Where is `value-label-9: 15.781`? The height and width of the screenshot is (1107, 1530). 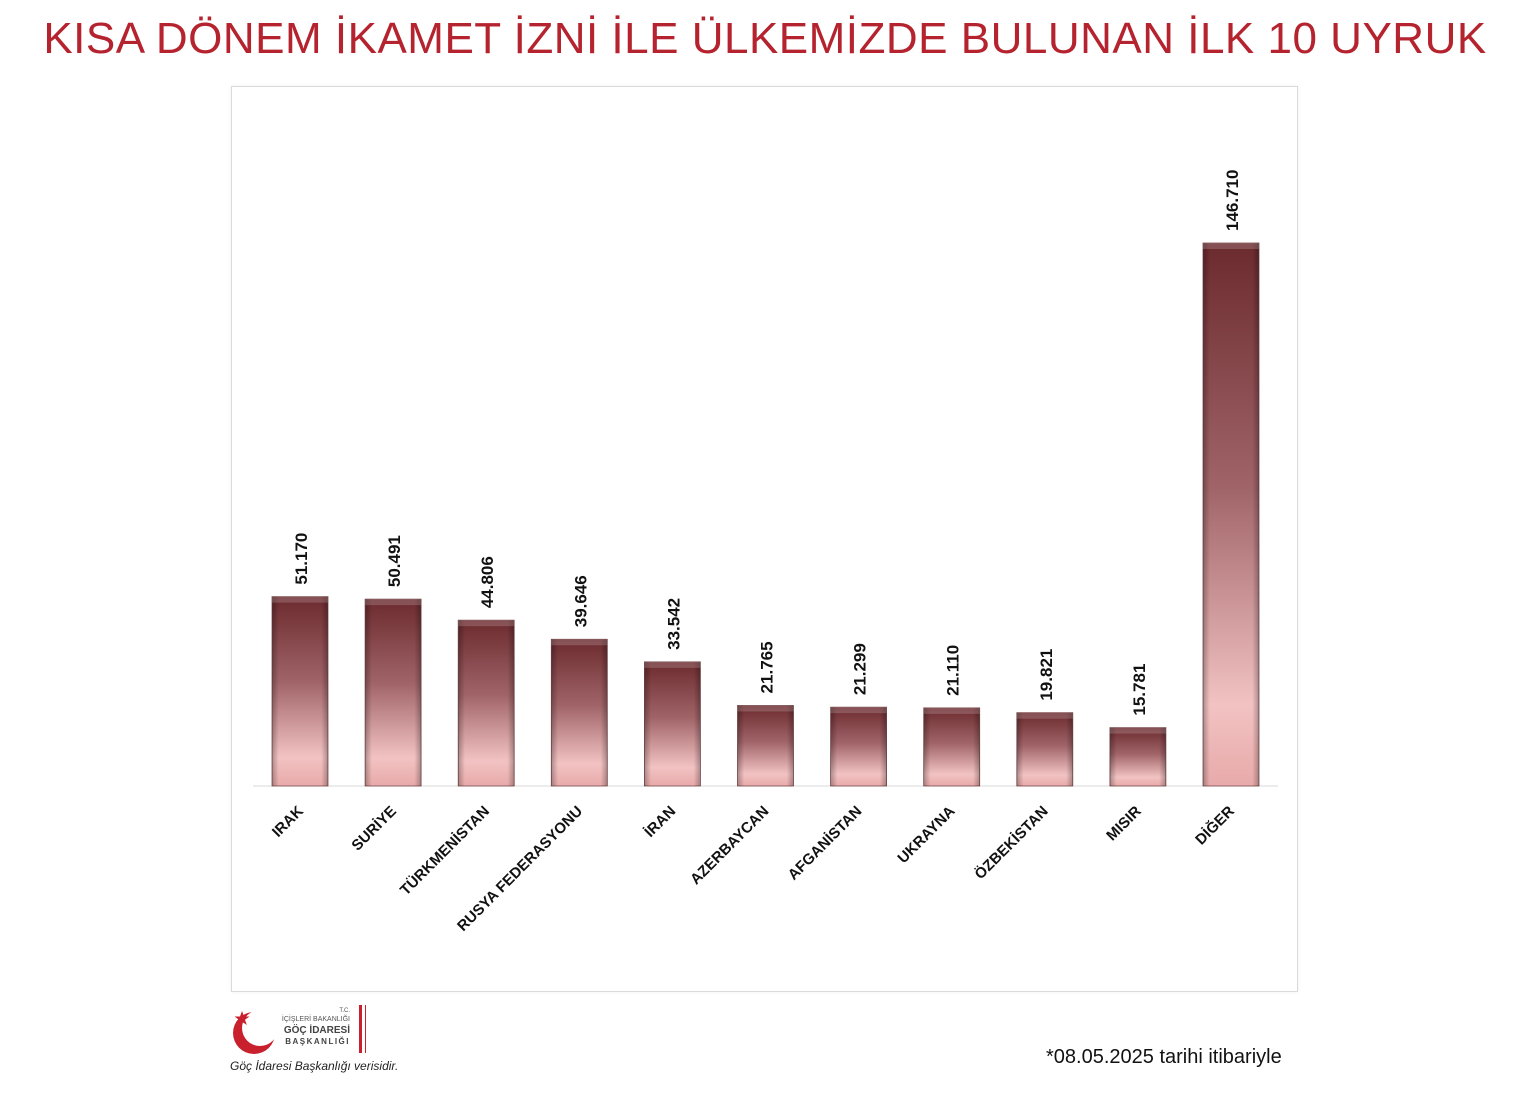
value-label-9: 15.781 is located at coordinates (1139, 690).